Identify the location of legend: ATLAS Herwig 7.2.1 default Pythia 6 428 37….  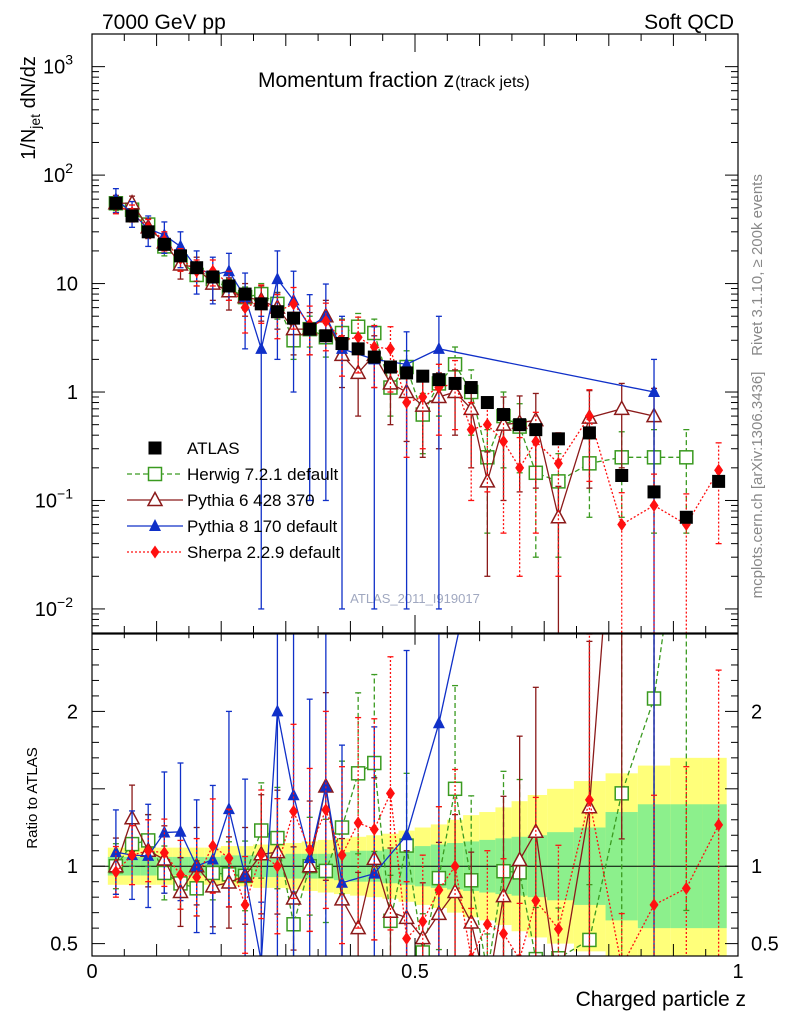
(233, 500).